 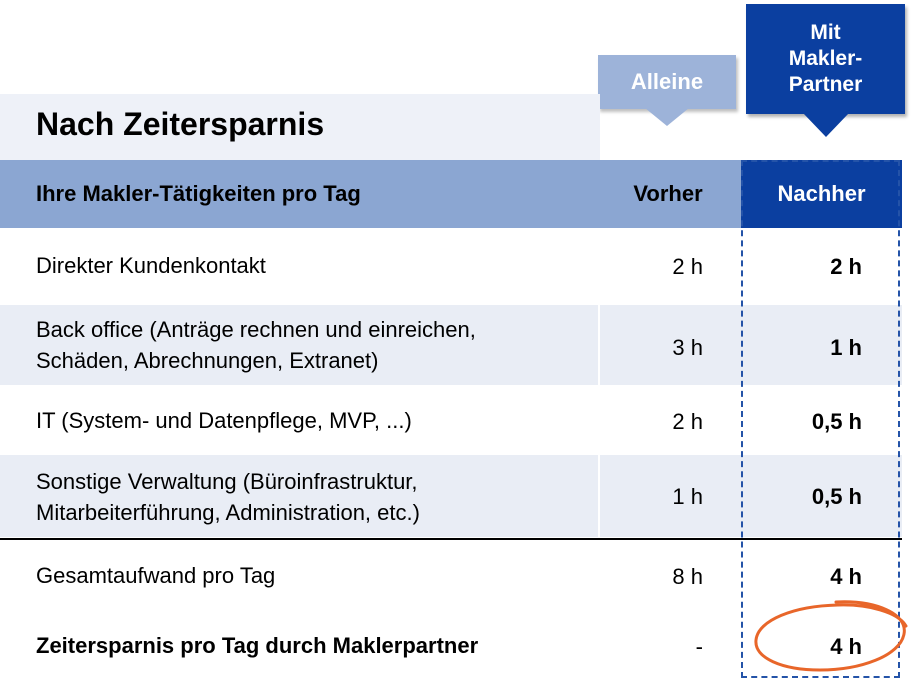 I want to click on row-vorher-value: 1 h, so click(x=687, y=496).